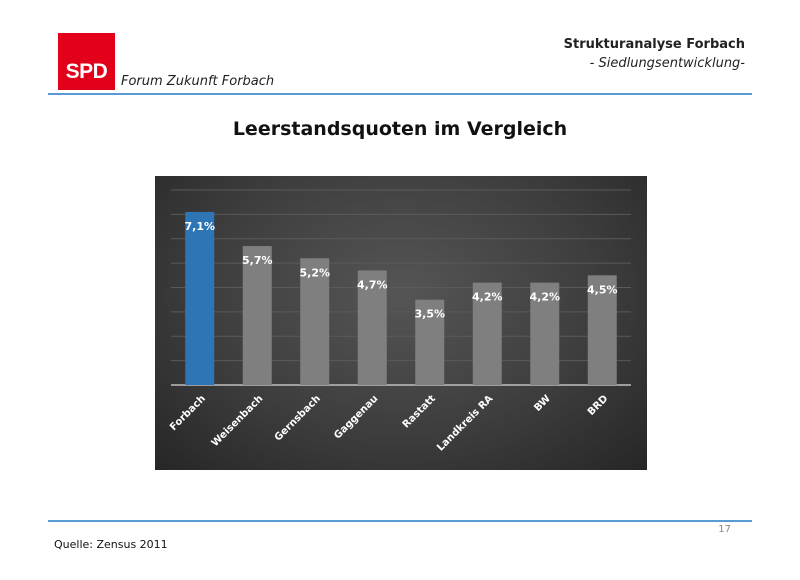 The image size is (800, 580). Describe the element at coordinates (654, 44) in the screenshot. I see `header-title: Strukturanalyse Forbach` at that location.